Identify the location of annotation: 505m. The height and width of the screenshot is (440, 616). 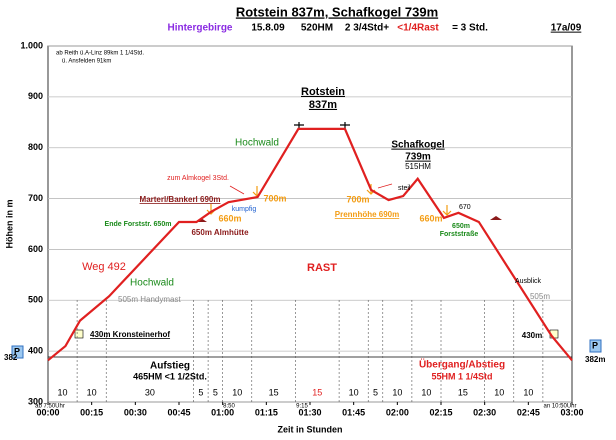
(540, 296).